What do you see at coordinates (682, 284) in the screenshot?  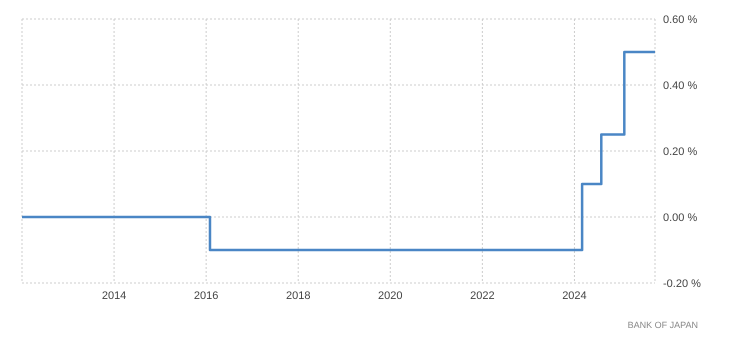 I see `y-tick-label: -0.20 %` at bounding box center [682, 284].